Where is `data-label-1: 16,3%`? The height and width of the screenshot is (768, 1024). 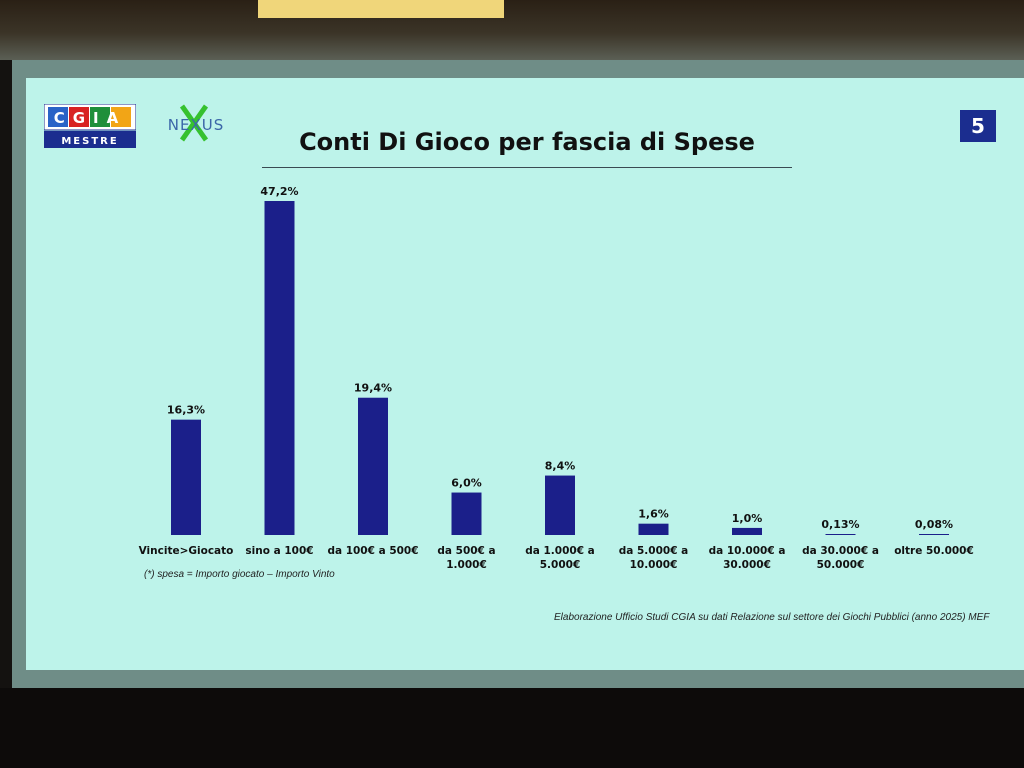
data-label-1: 16,3% is located at coordinates (186, 410).